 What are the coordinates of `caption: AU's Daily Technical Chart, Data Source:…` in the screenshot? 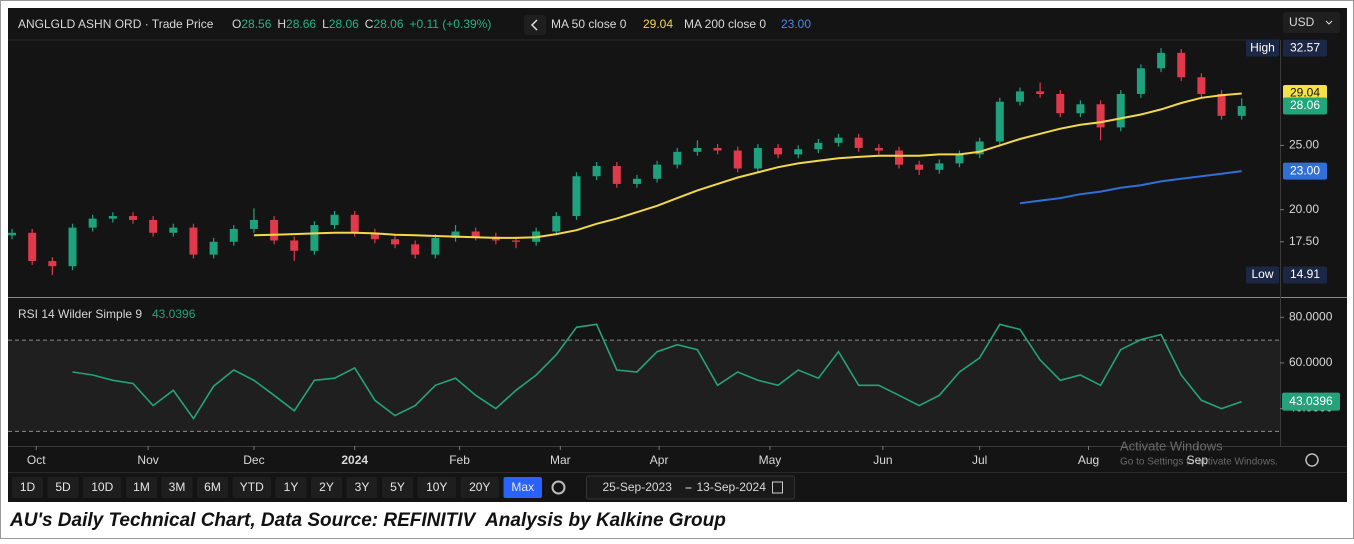 It's located at (367, 520).